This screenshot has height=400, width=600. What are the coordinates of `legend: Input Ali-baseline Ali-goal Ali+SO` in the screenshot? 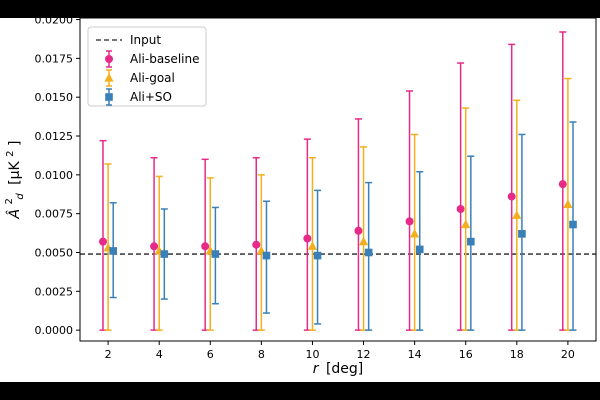 It's located at (147, 66).